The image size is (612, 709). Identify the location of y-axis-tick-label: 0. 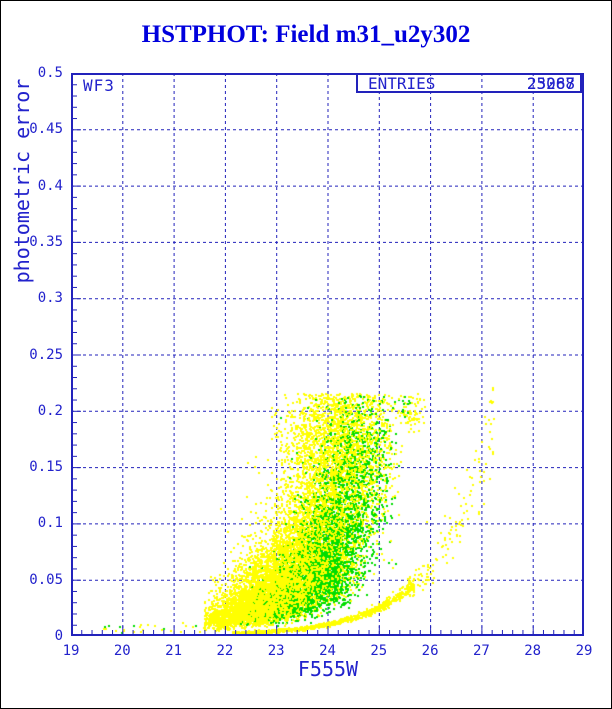
(58, 636).